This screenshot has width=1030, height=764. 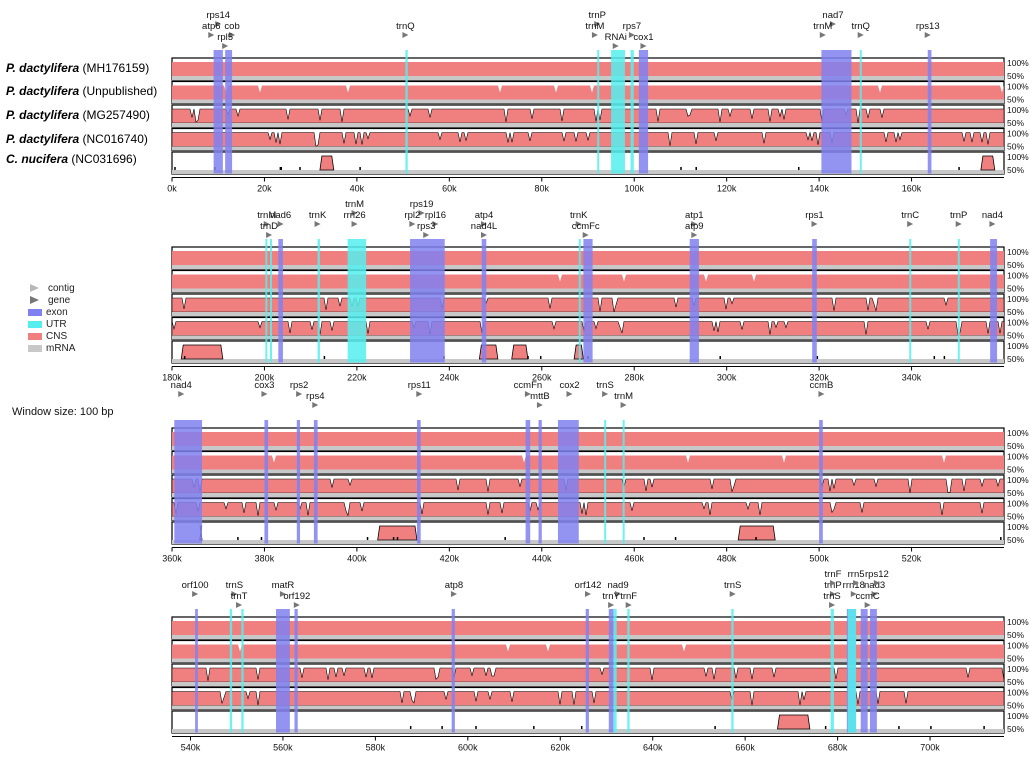 What do you see at coordinates (77, 139) in the screenshot?
I see `seq-label-4: P. dactylifera (NC016740)` at bounding box center [77, 139].